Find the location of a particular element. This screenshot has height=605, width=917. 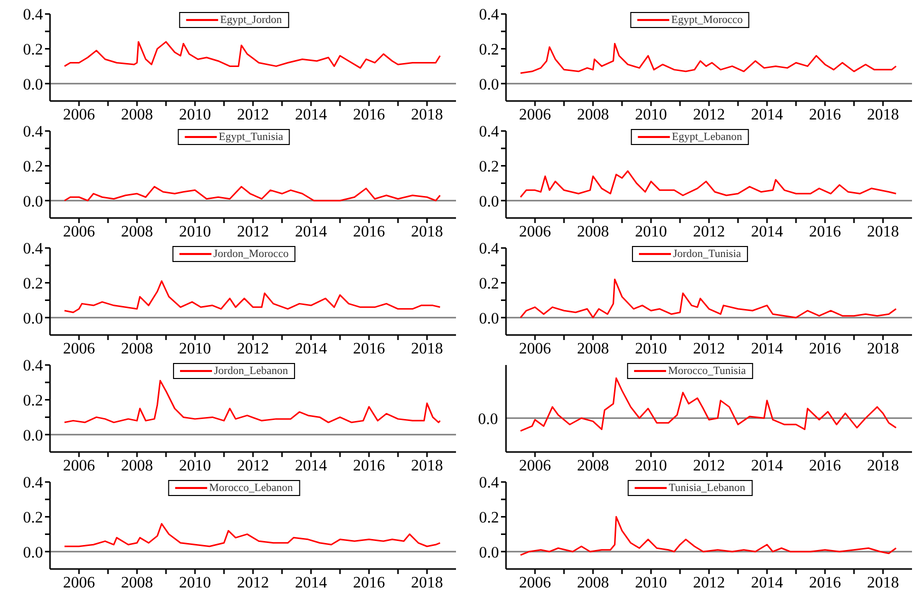

legend-label: Egypt_Jordon is located at coordinates (251, 20).